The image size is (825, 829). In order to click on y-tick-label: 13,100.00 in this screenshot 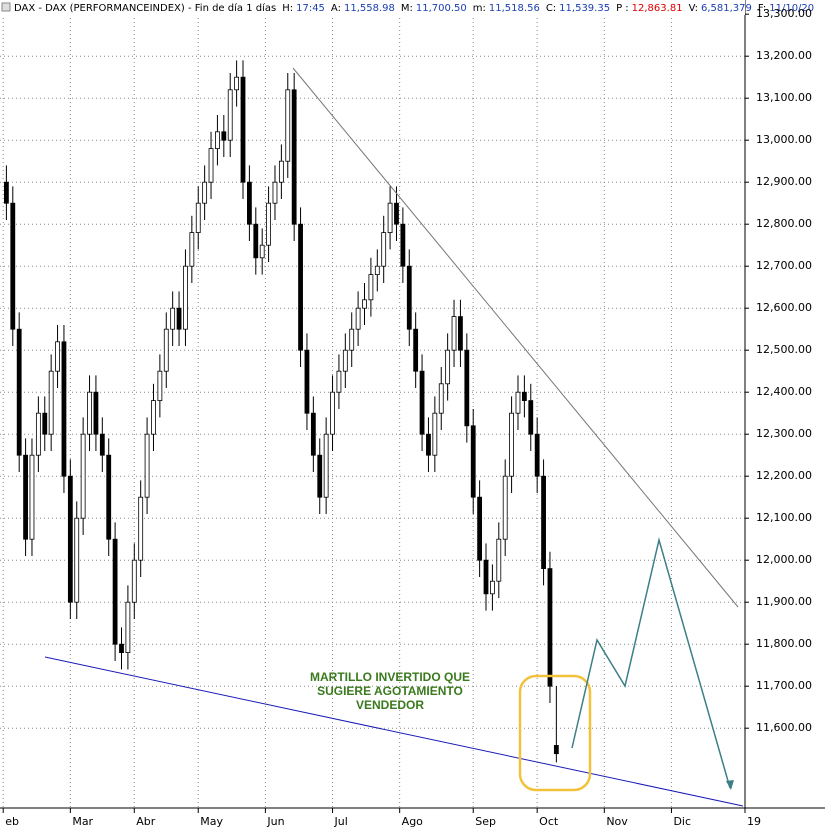, I will do `click(784, 97)`.